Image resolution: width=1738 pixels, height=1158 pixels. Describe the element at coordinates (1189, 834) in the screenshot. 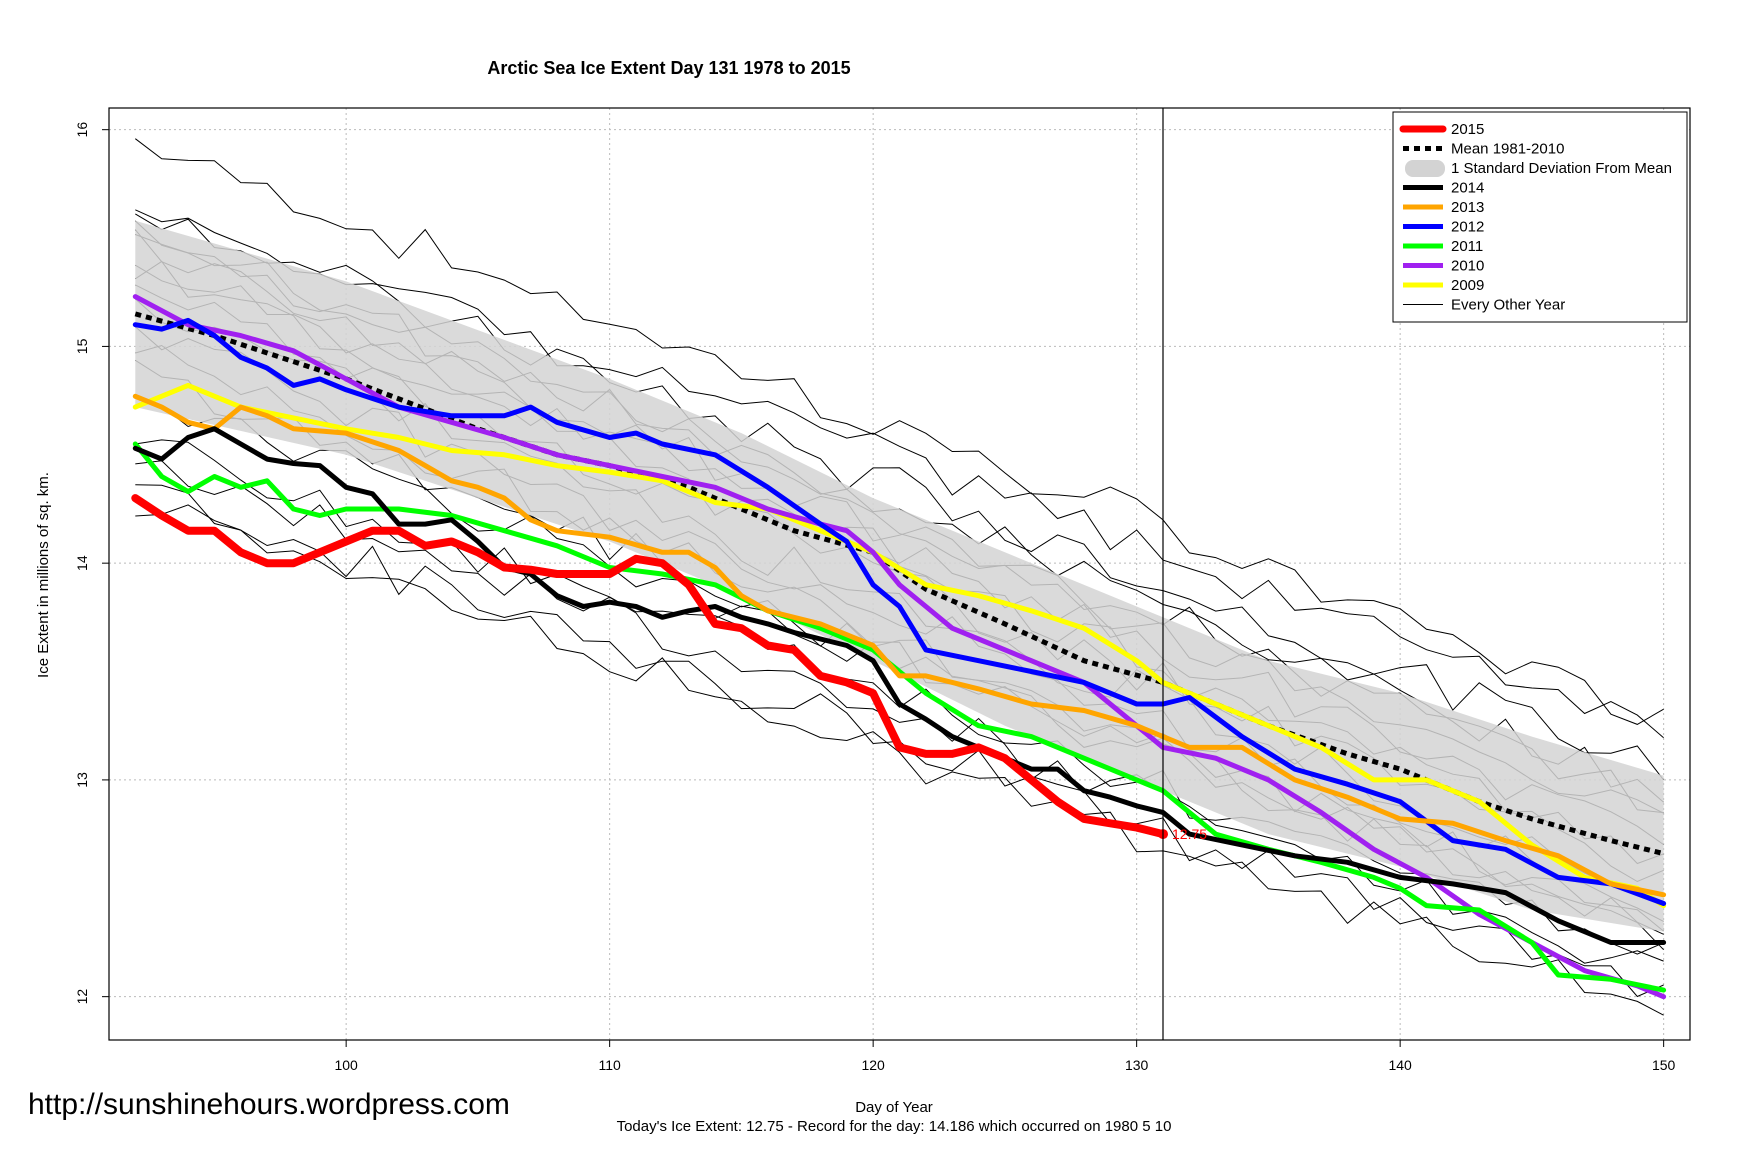

I see `endpoint-label-2015: 12.75` at that location.